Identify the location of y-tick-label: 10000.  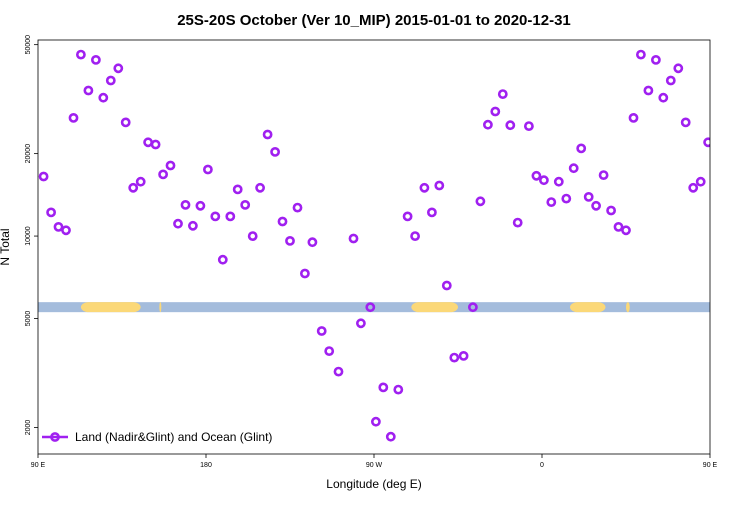
(28, 236).